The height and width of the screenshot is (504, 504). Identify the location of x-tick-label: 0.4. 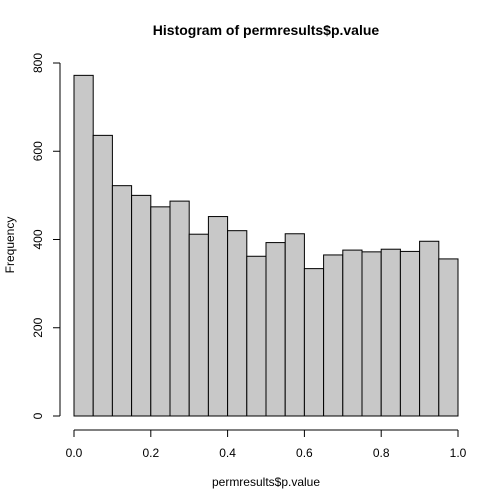
(227, 453).